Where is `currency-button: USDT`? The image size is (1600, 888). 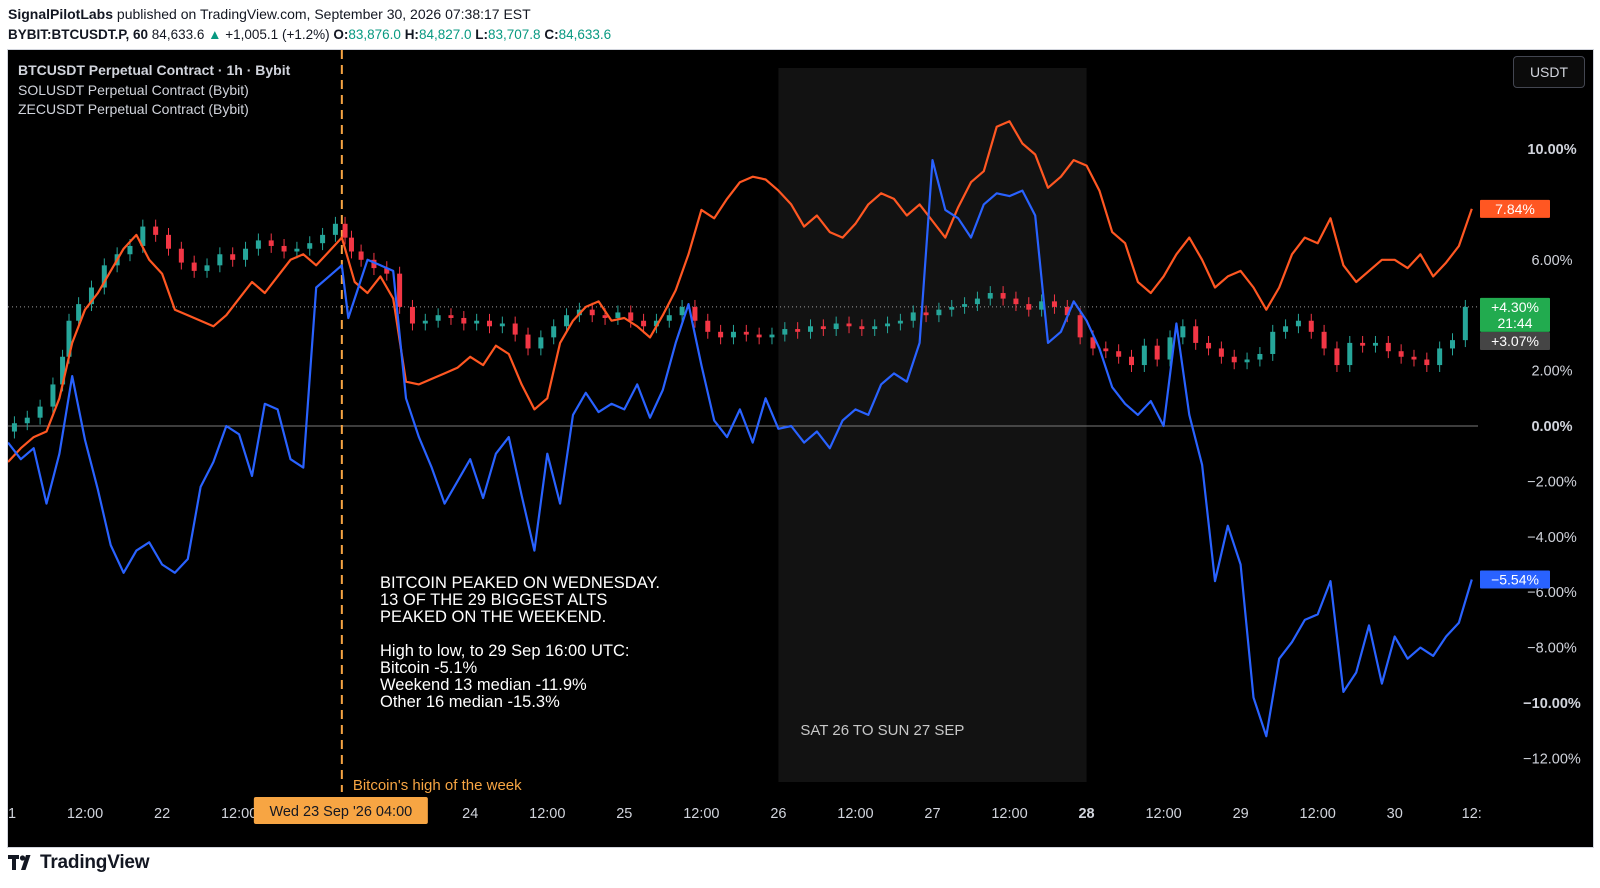
currency-button: USDT is located at coordinates (1549, 72).